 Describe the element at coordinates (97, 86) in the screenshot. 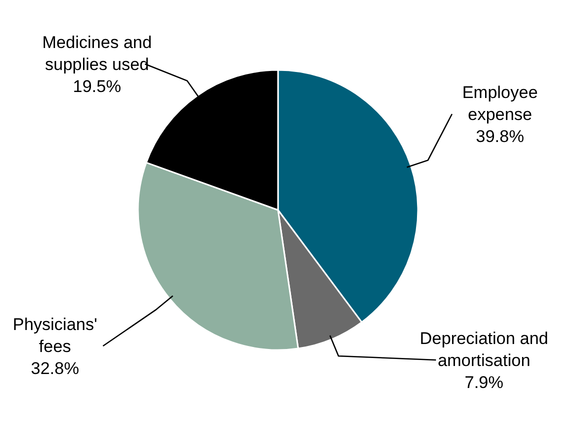

I see `data-label: 19.5%` at that location.